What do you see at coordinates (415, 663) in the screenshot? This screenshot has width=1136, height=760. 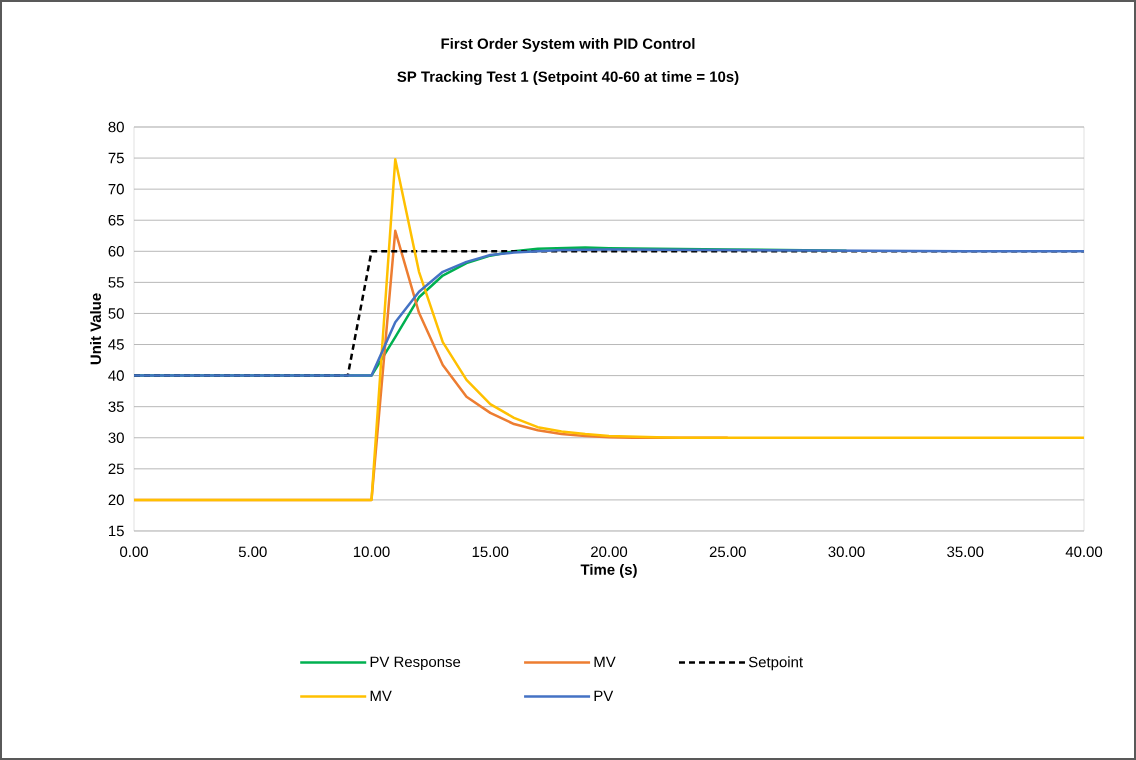 I see `legend-label: PV Response` at bounding box center [415, 663].